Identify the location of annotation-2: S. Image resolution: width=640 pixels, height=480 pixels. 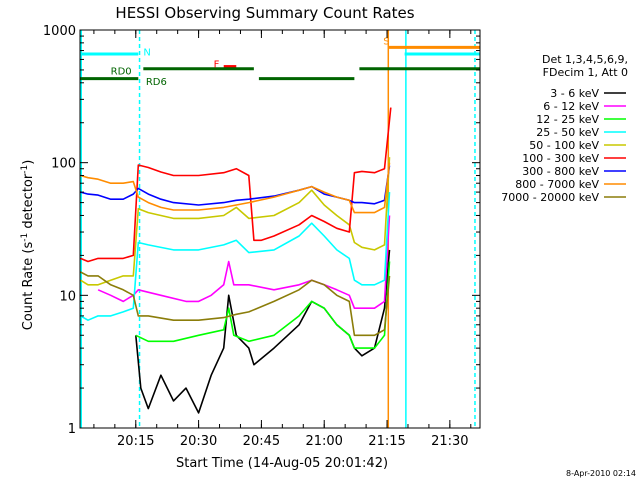
(386, 41).